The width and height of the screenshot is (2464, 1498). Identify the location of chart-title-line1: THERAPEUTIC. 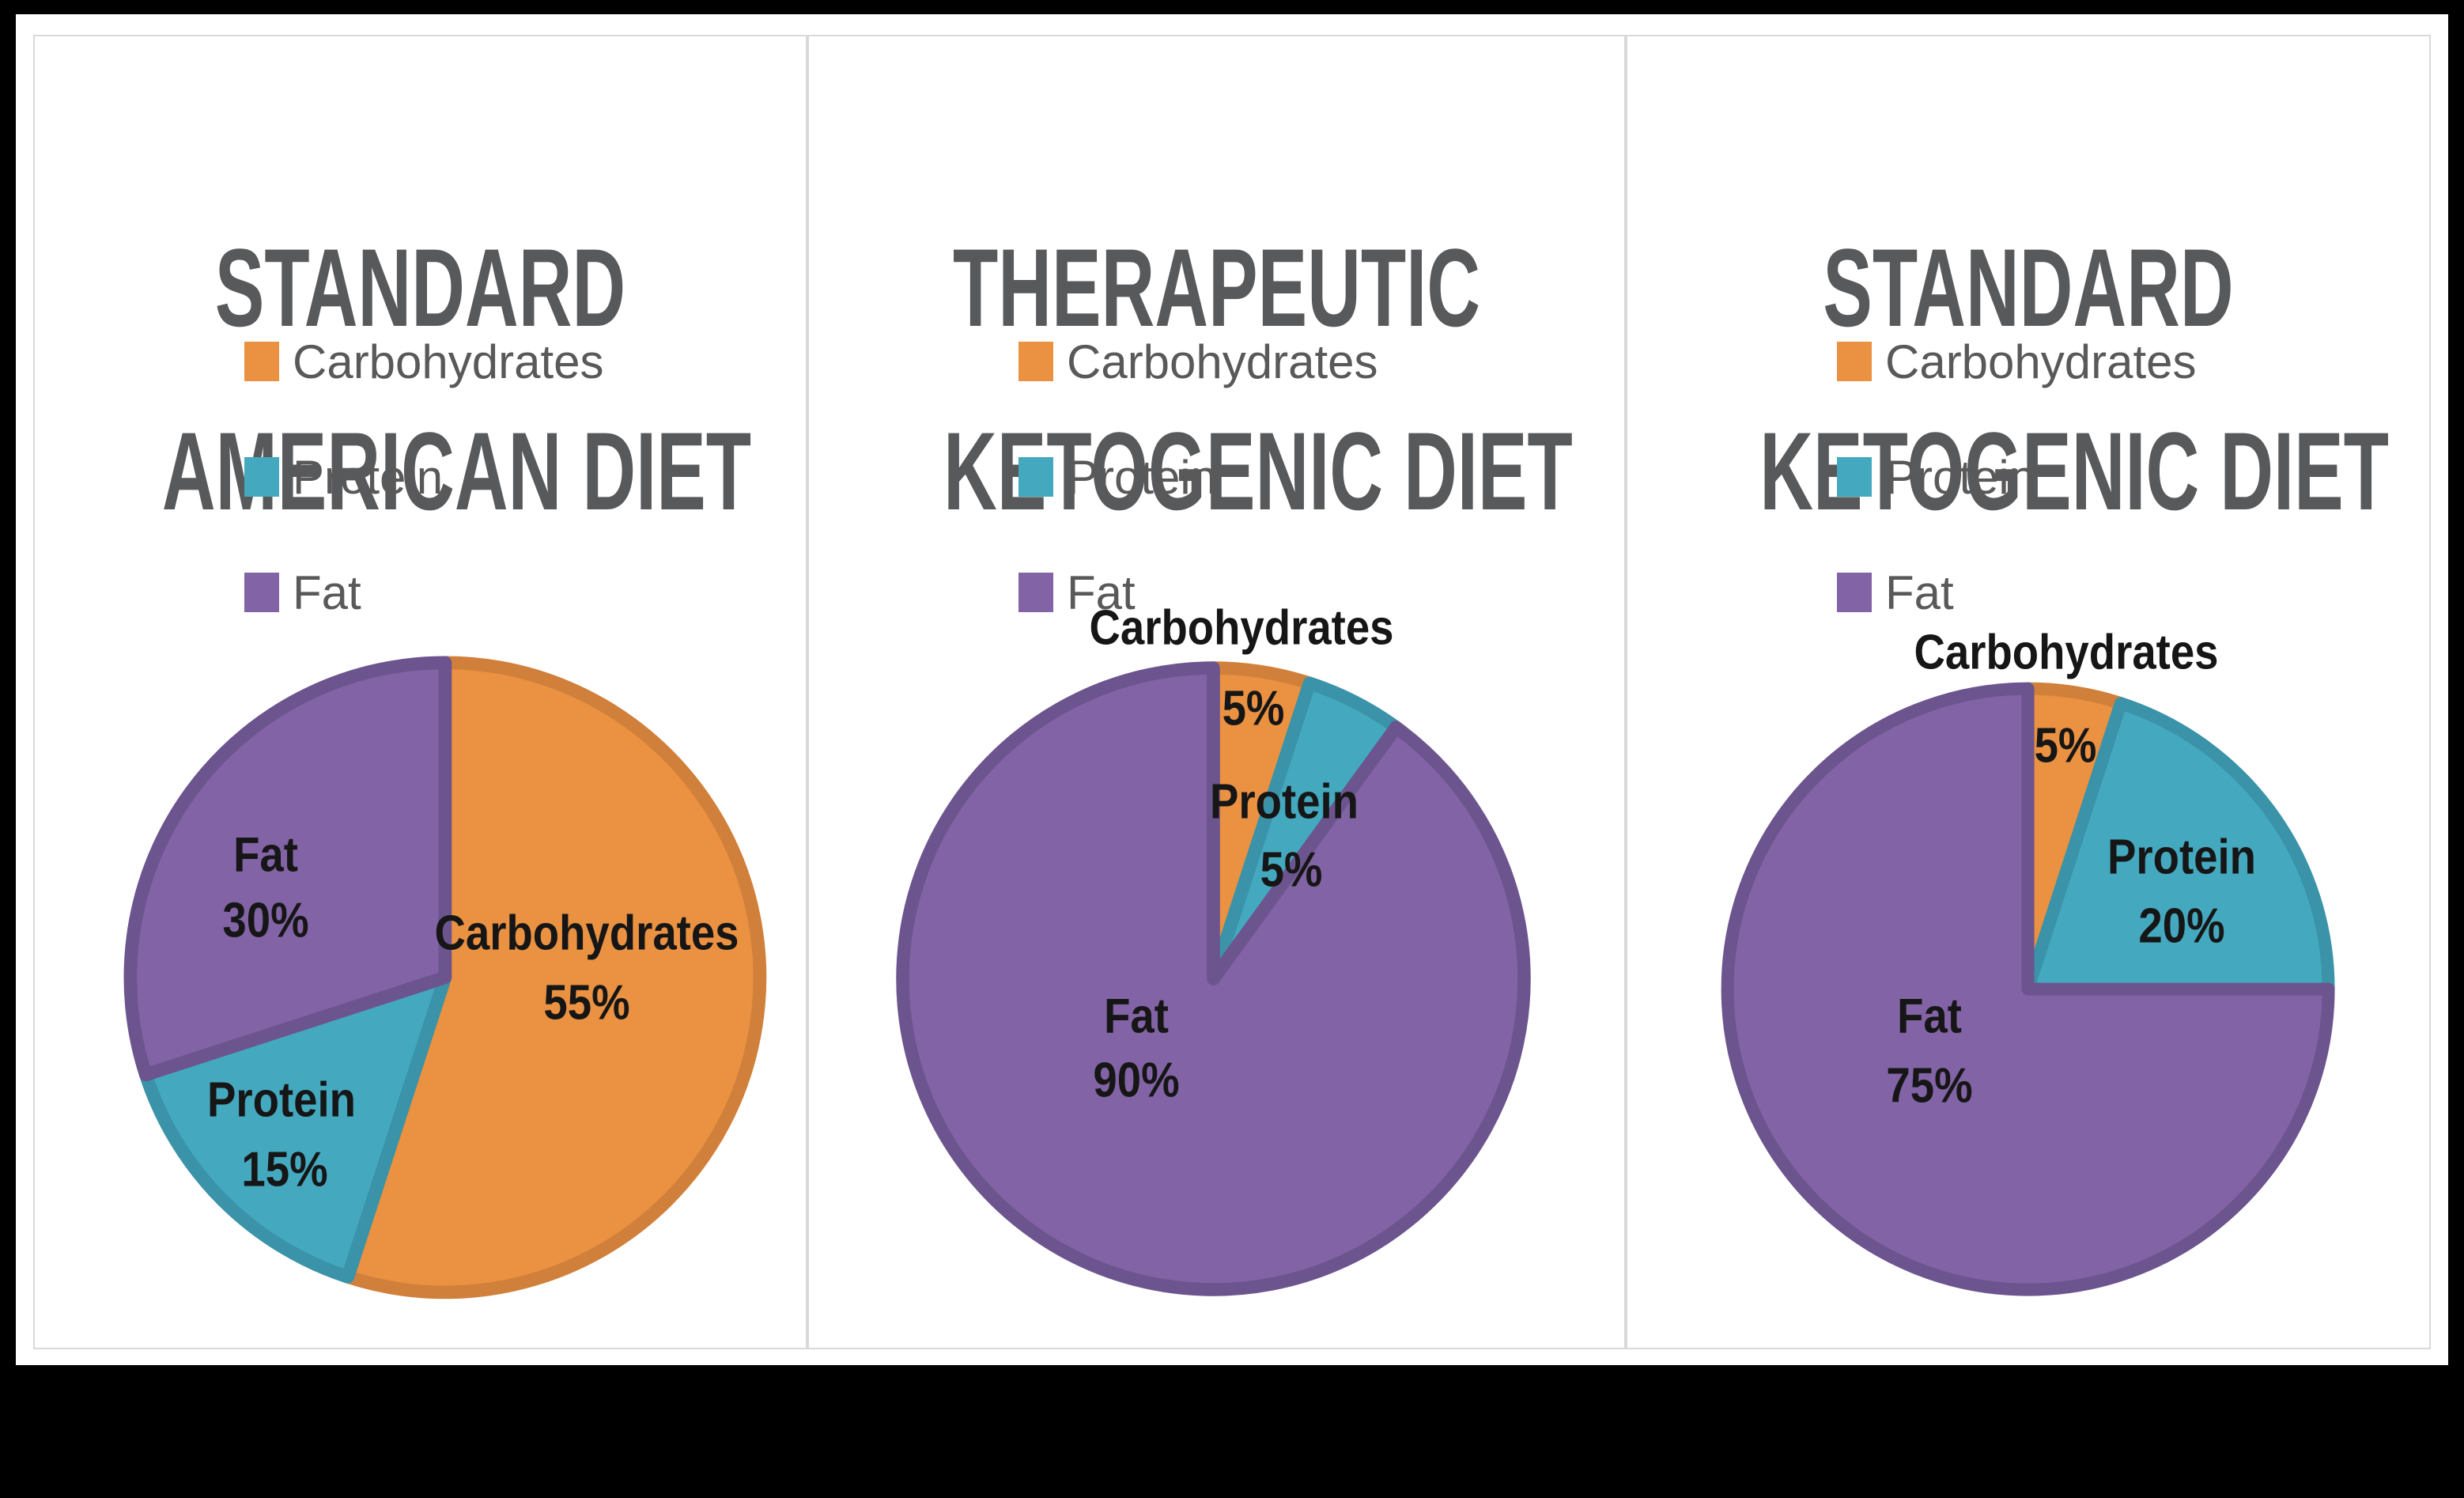
(1216, 288).